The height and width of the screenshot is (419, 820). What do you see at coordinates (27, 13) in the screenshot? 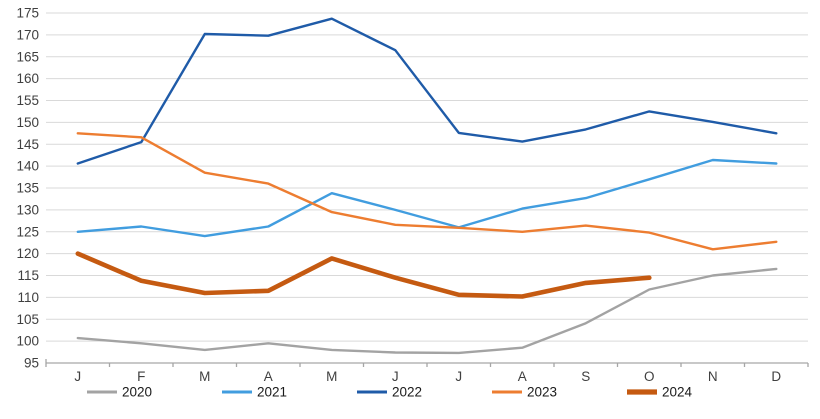
I see `y-axis-tick-label: 175` at bounding box center [27, 13].